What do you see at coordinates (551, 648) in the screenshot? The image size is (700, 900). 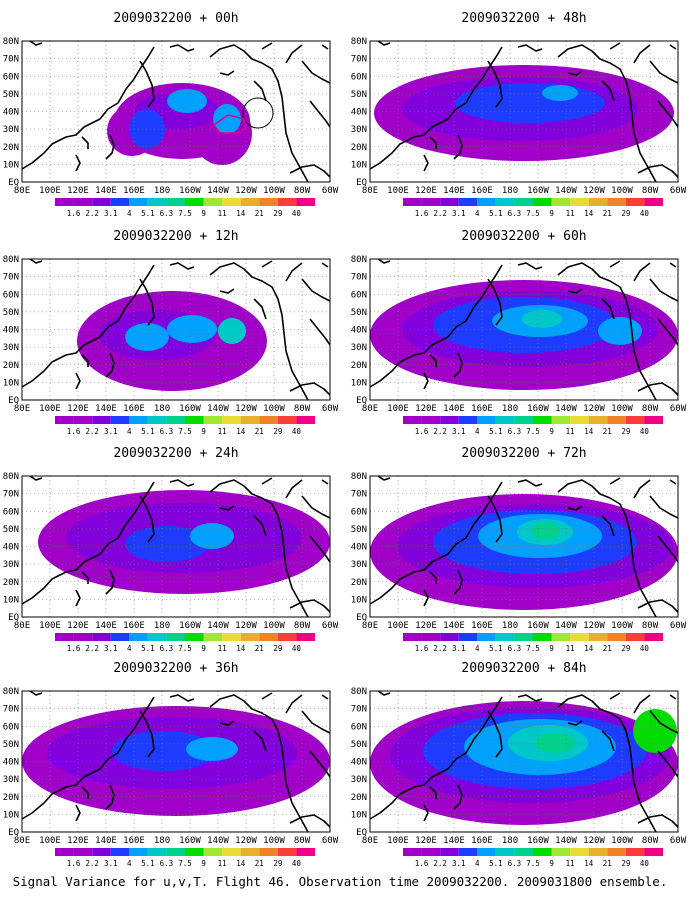 I see `colorbar-label: 9` at bounding box center [551, 648].